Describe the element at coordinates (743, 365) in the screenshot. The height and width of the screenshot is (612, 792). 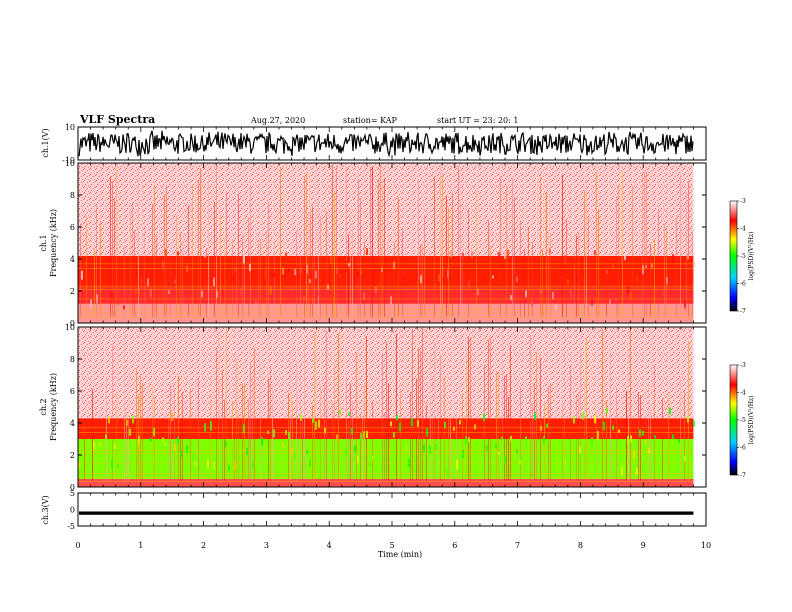
I see `colorbar-tick-label: -3` at that location.